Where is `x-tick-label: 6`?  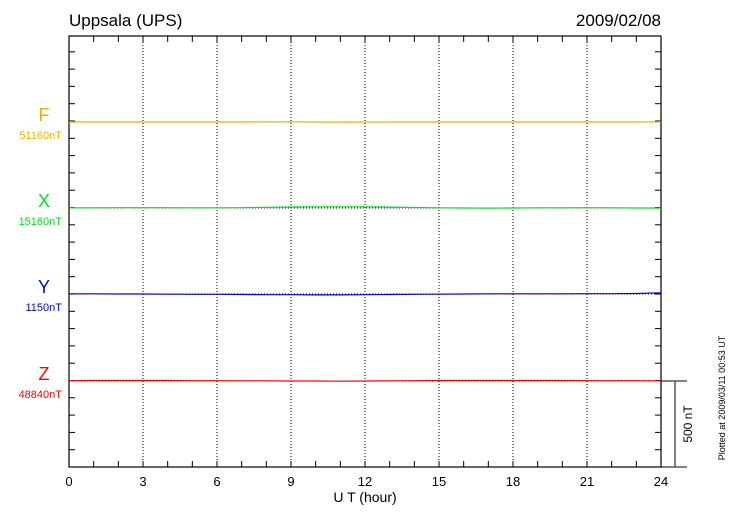 x-tick-label: 6 is located at coordinates (216, 481).